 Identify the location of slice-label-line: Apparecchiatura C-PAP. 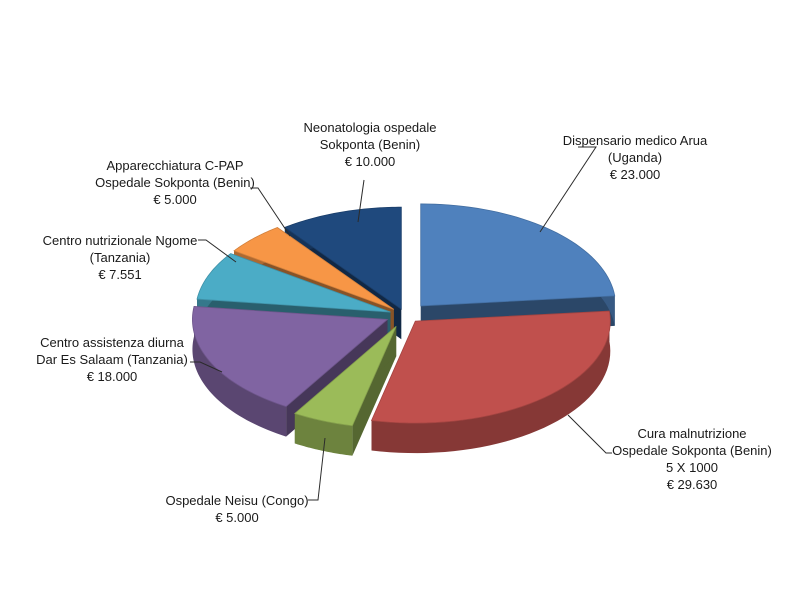
(174, 165).